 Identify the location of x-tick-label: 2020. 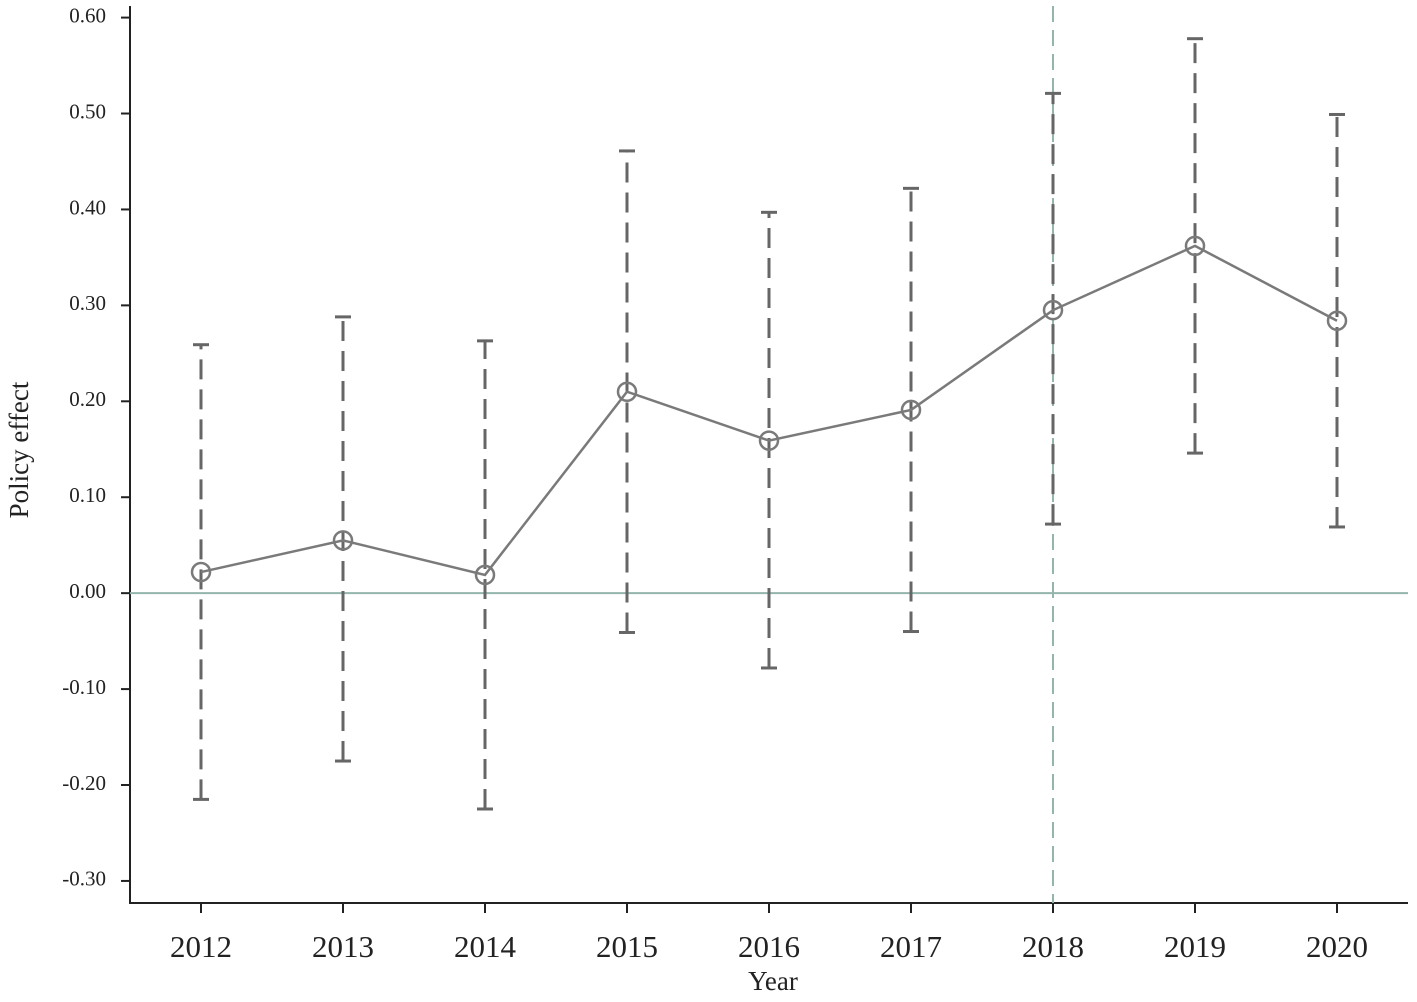
(1337, 946).